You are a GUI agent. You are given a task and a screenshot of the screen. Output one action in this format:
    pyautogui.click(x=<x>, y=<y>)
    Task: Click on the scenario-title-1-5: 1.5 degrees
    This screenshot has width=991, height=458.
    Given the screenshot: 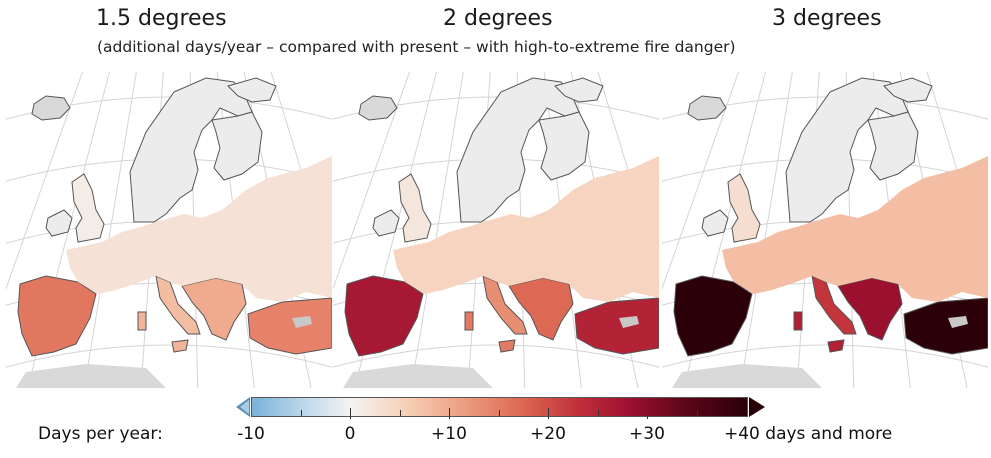 What is the action you would take?
    pyautogui.click(x=161, y=18)
    